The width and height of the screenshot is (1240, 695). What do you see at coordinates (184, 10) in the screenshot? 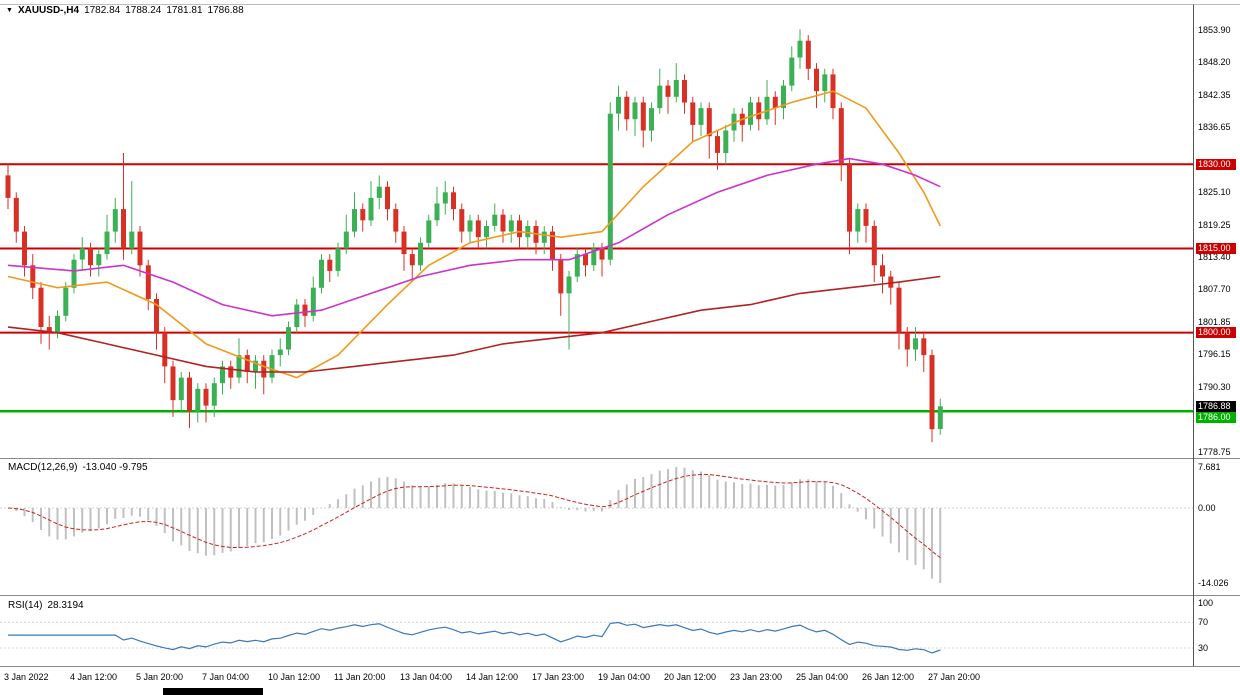
I see `quote-low: 1781.81` at bounding box center [184, 10].